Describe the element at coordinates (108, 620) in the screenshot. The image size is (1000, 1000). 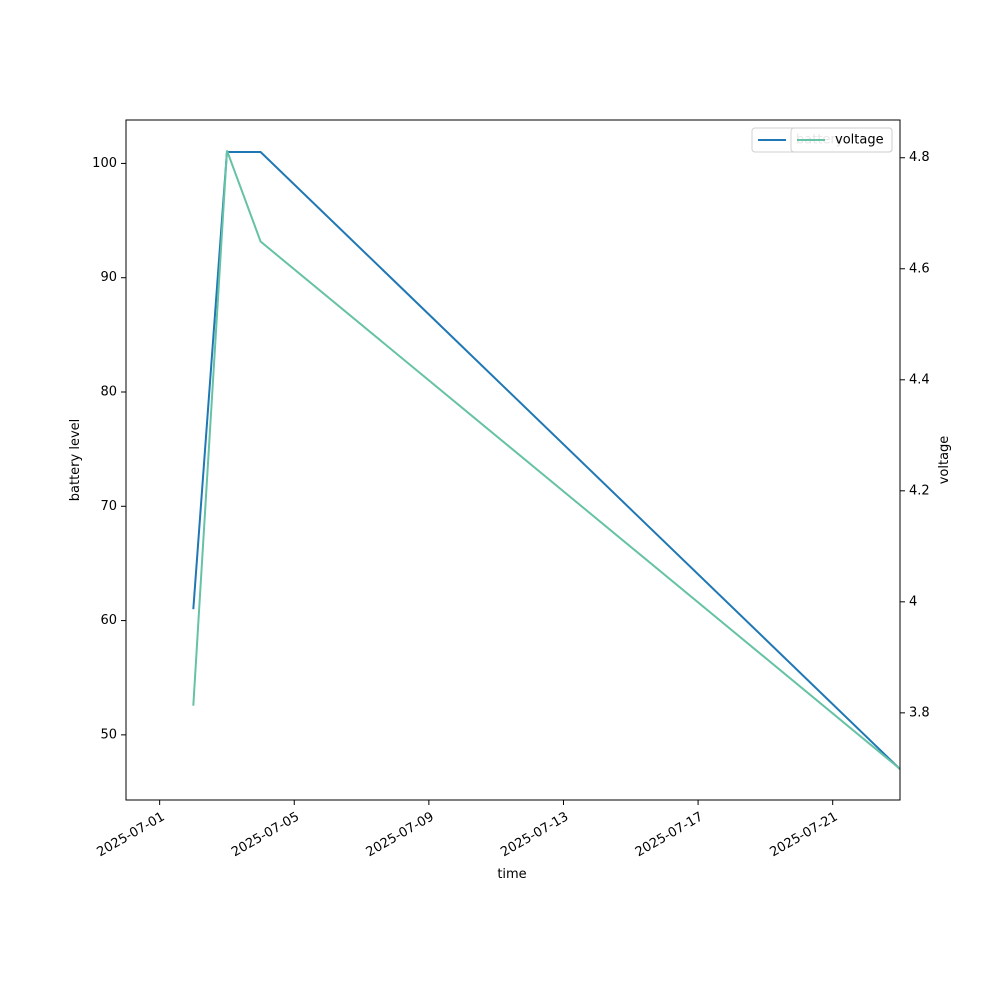
I see `y-tick-label: 60` at that location.